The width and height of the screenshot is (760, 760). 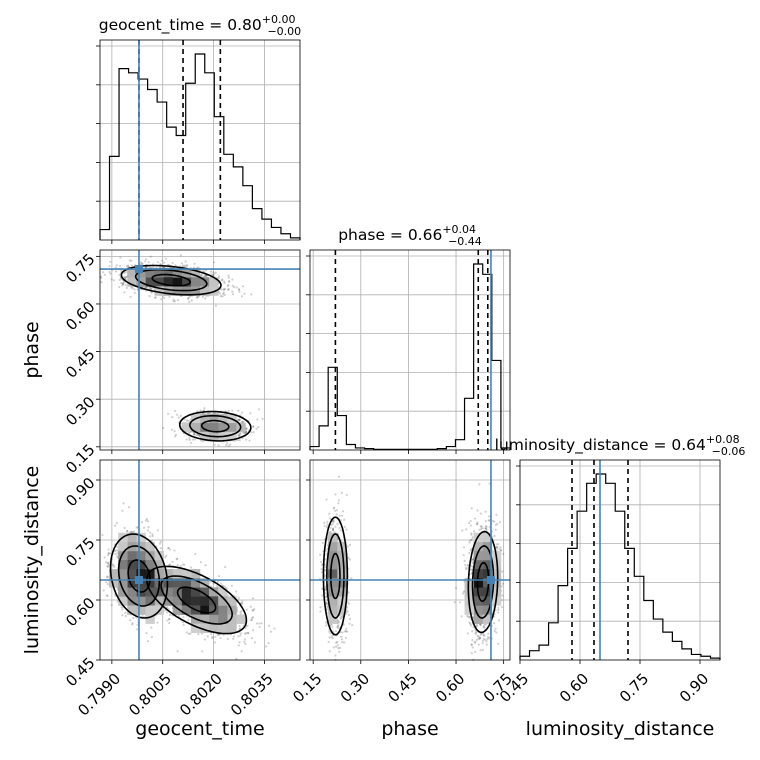 I want to click on scatter-phase-vs-geocent-time, so click(x=198, y=351).